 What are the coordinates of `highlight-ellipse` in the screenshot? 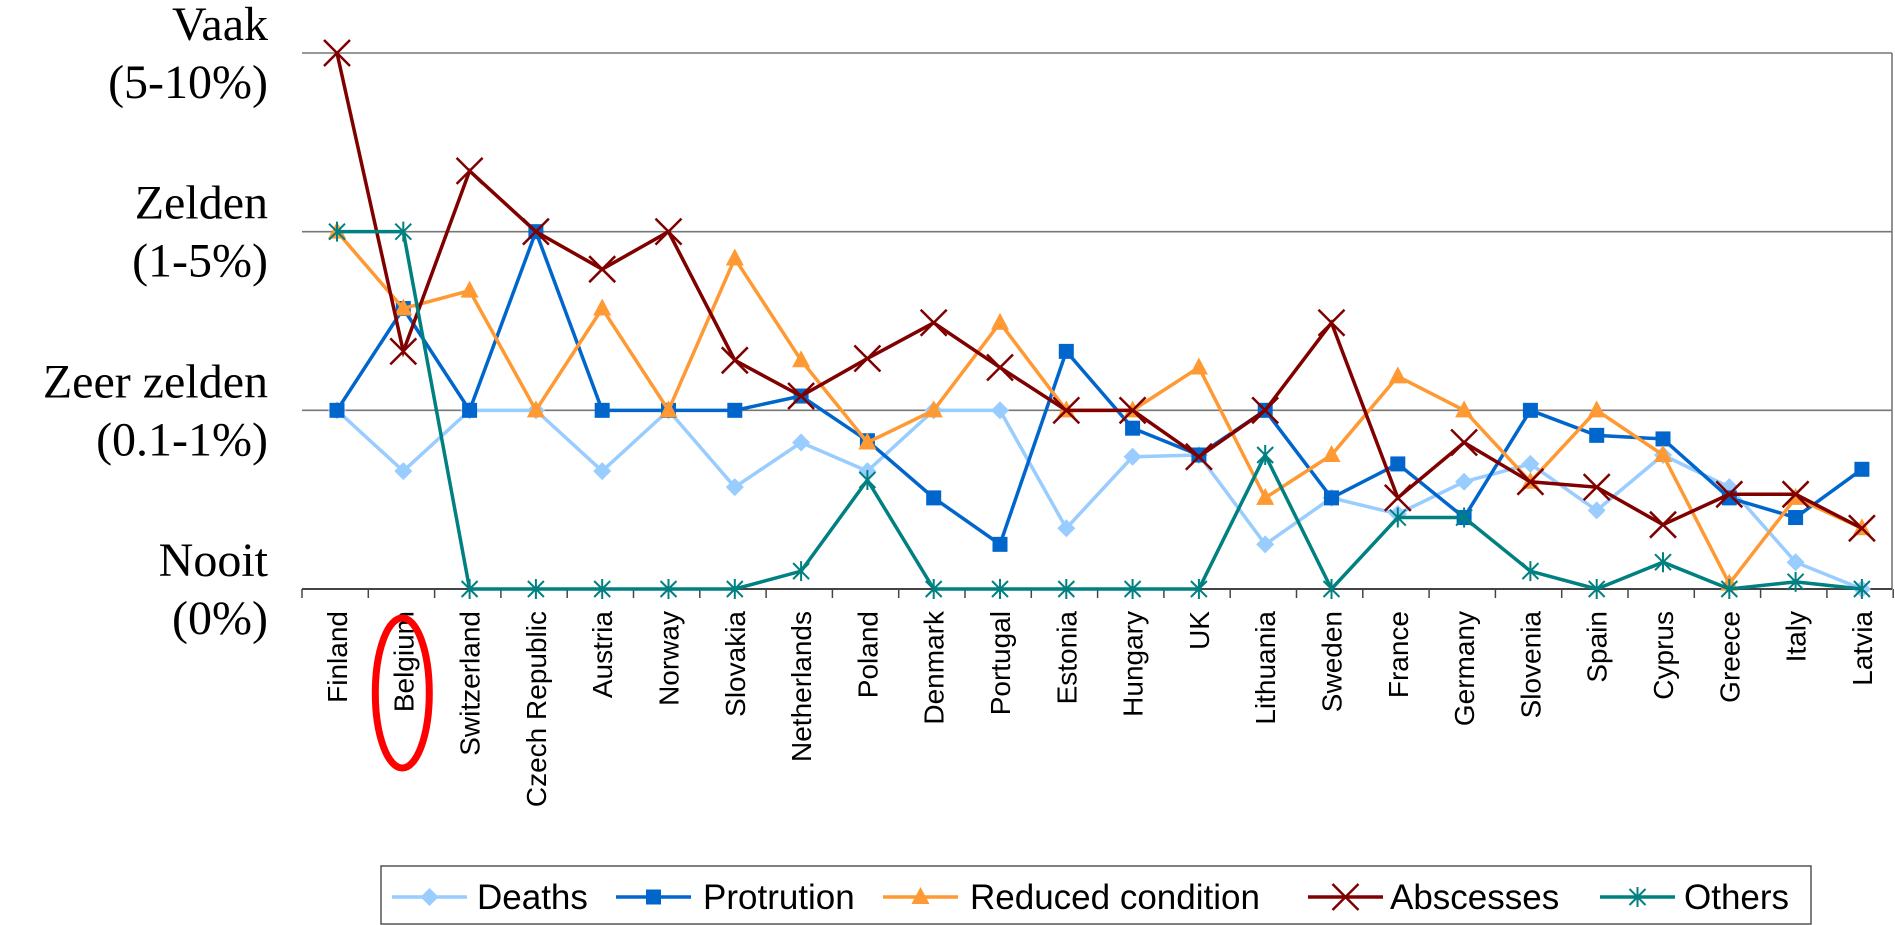 It's located at (402, 693).